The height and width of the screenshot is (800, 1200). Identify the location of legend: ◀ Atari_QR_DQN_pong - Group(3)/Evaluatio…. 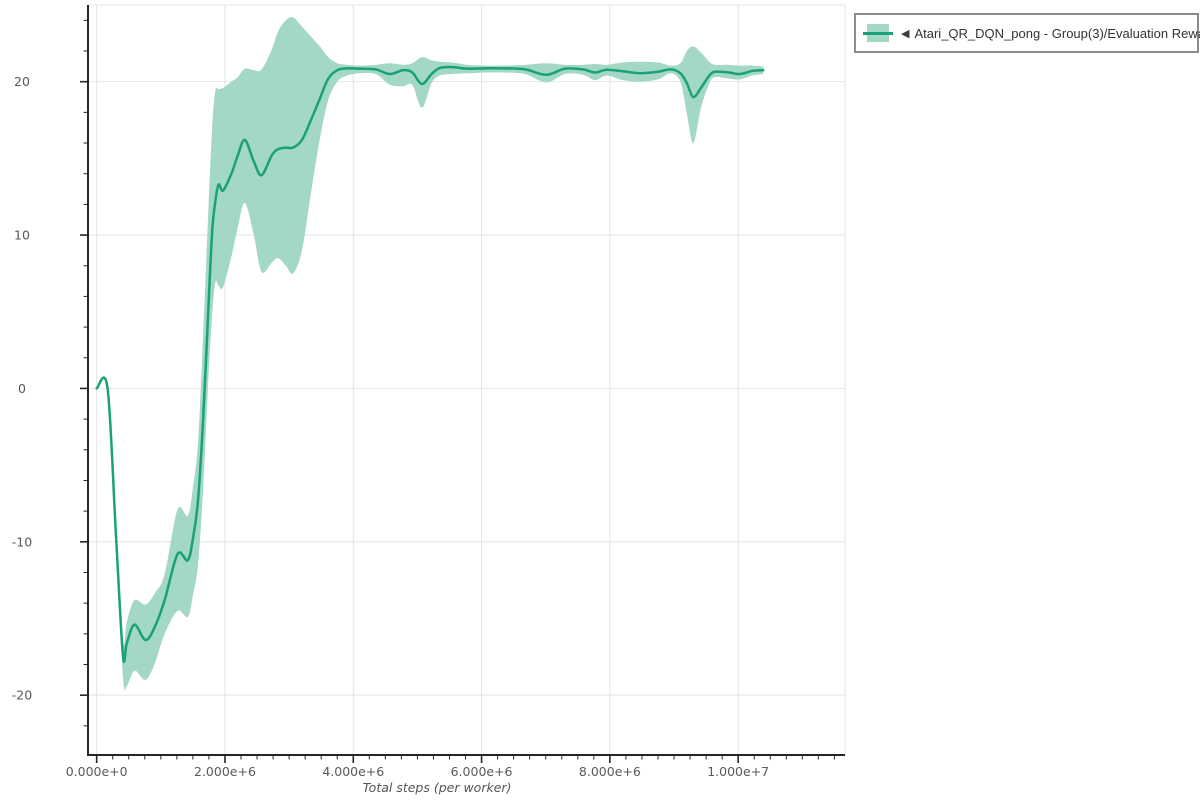
(1027, 33).